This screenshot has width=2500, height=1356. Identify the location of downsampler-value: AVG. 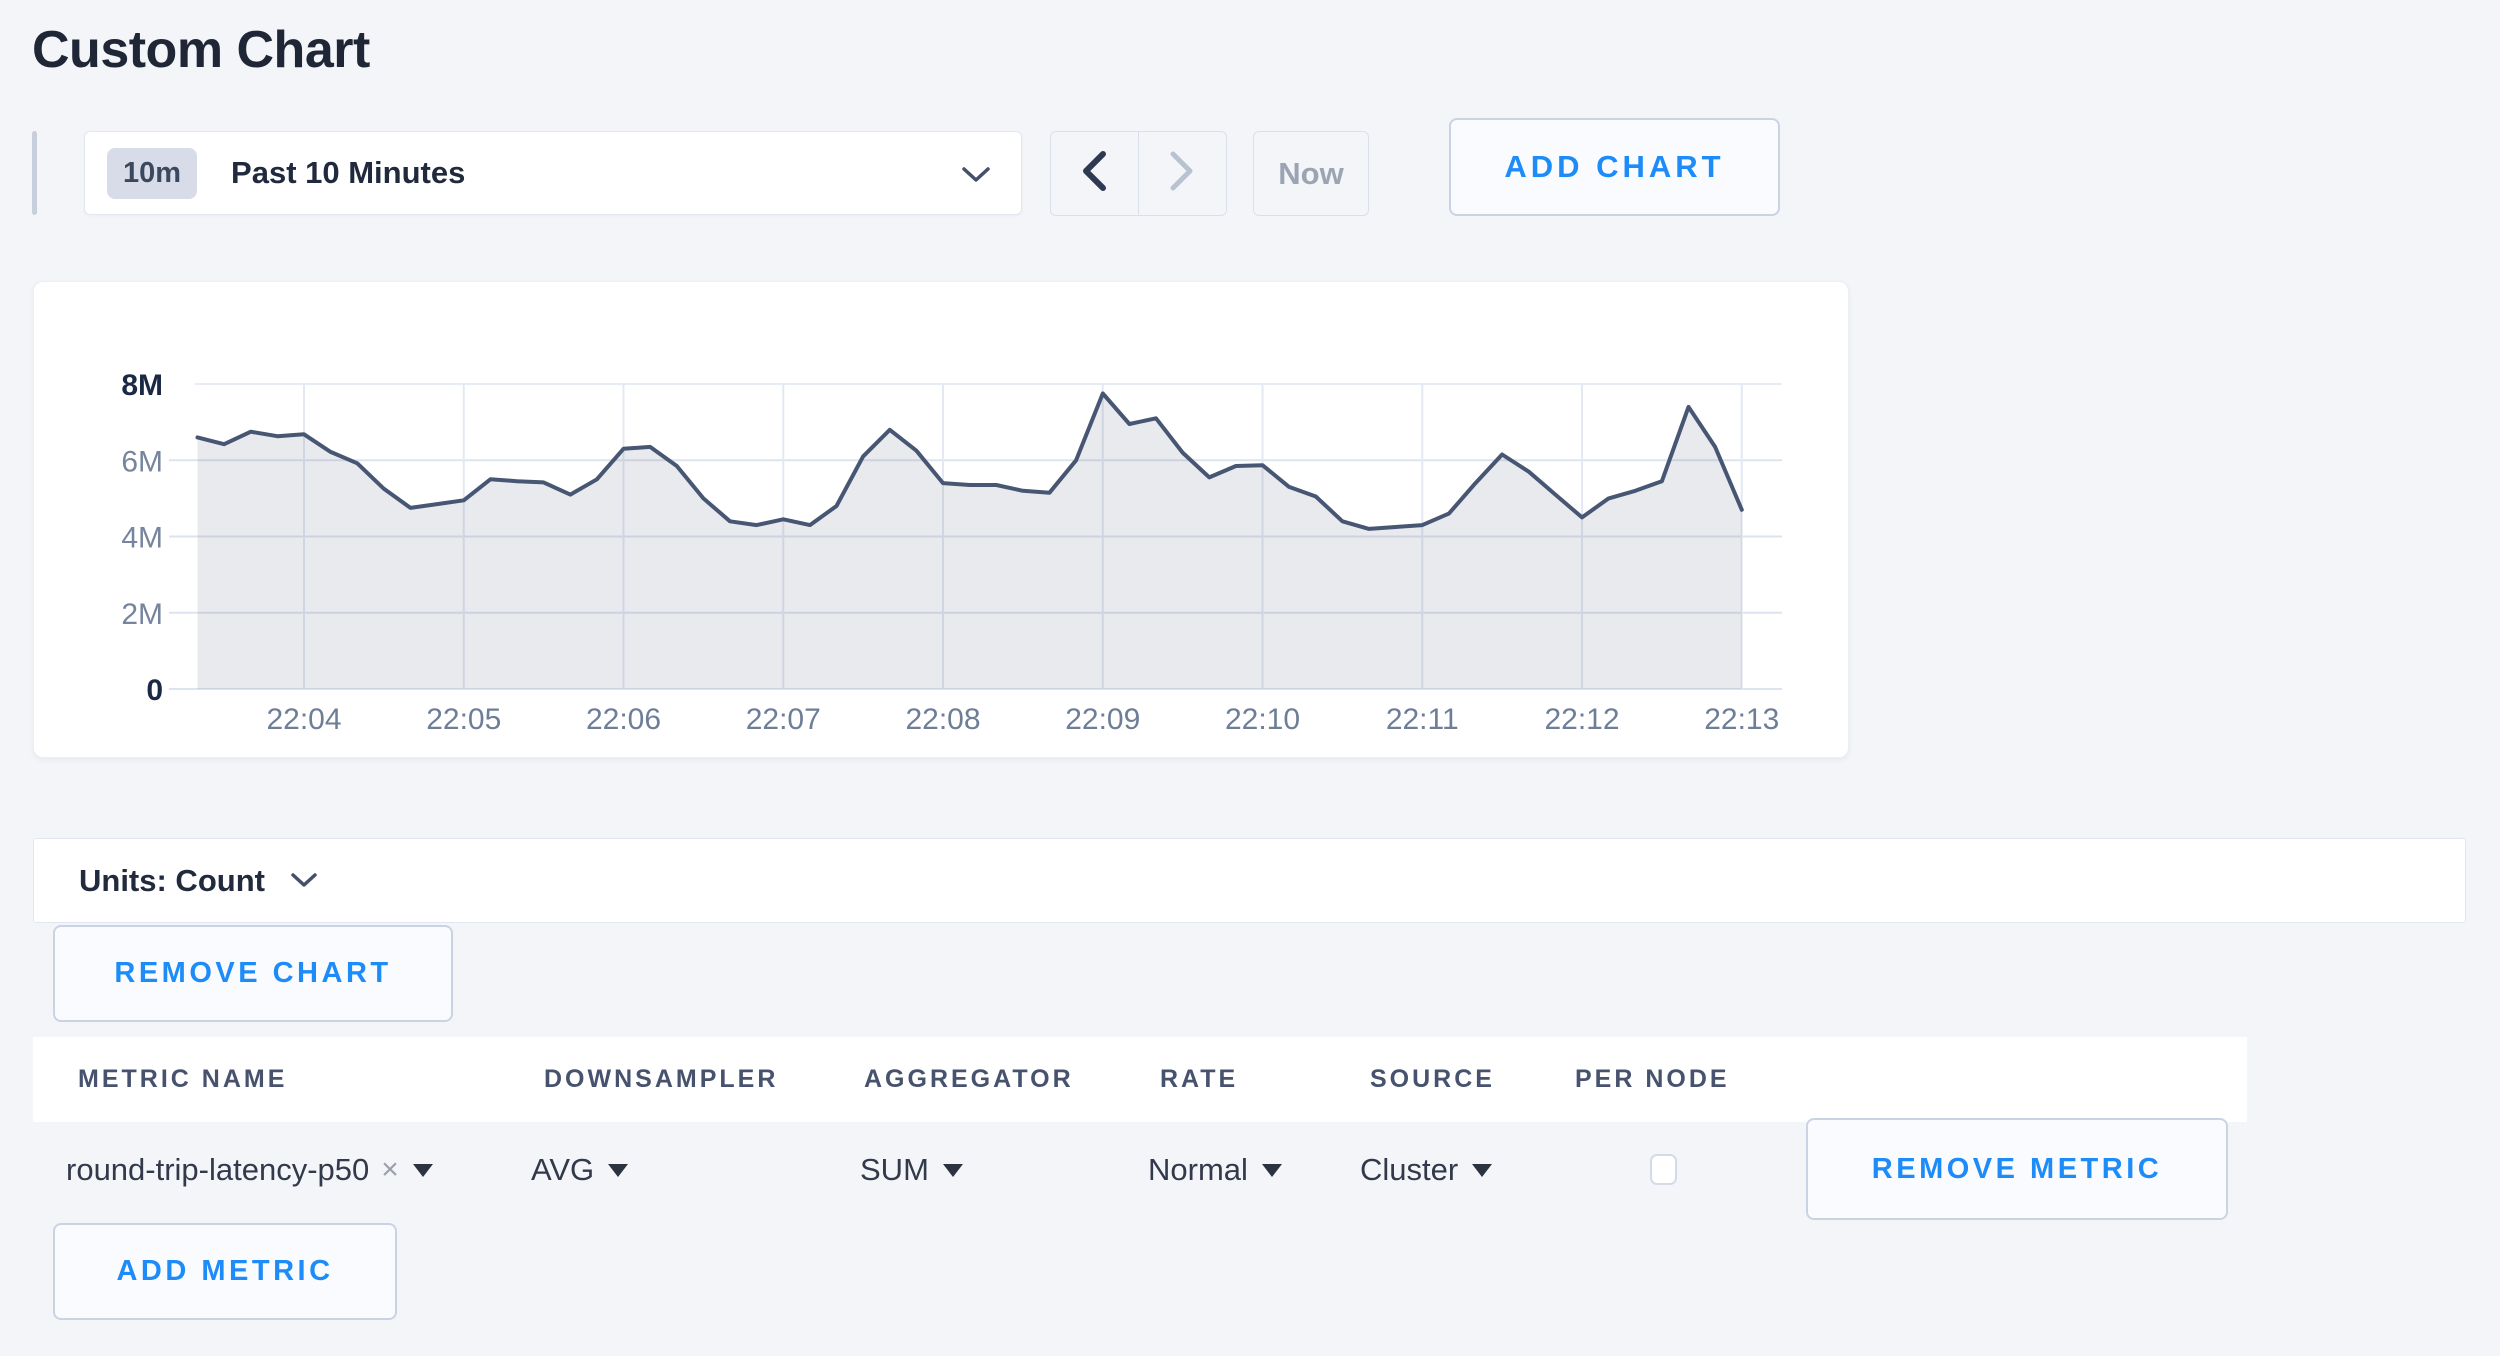
(563, 1169).